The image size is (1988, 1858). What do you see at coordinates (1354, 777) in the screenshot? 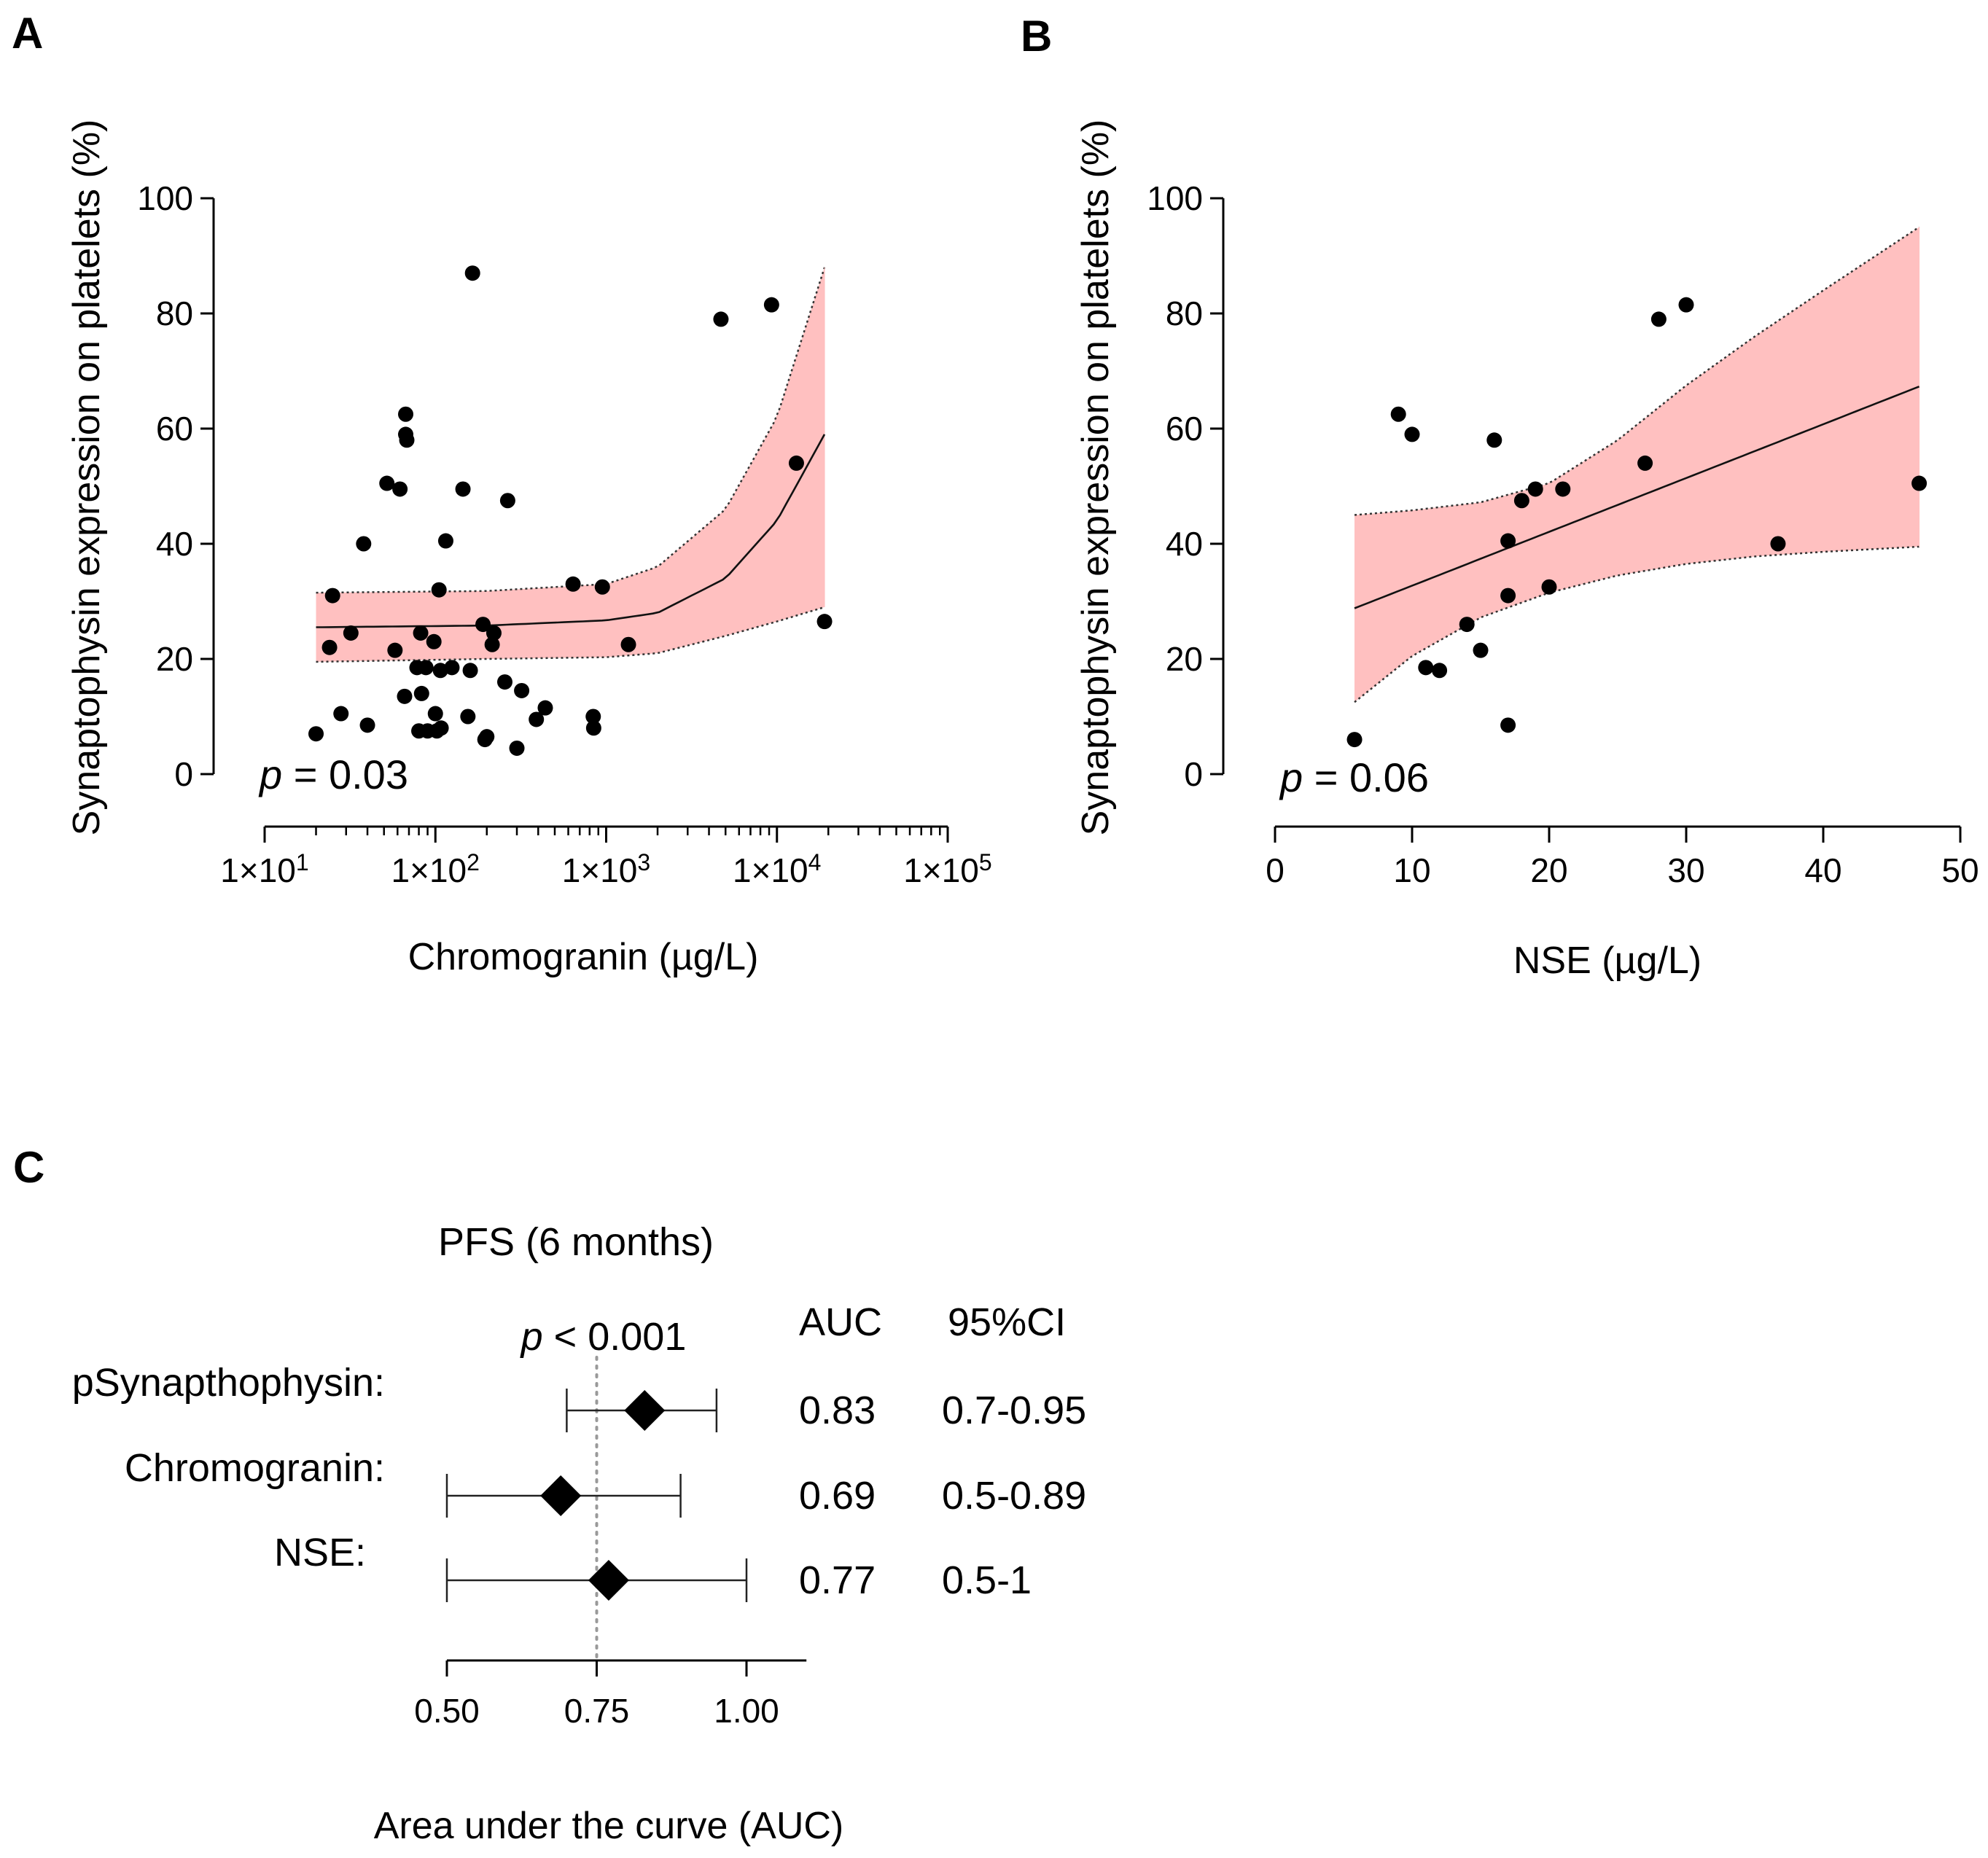
I see `p-value-annotation: p = 0.06` at bounding box center [1354, 777].